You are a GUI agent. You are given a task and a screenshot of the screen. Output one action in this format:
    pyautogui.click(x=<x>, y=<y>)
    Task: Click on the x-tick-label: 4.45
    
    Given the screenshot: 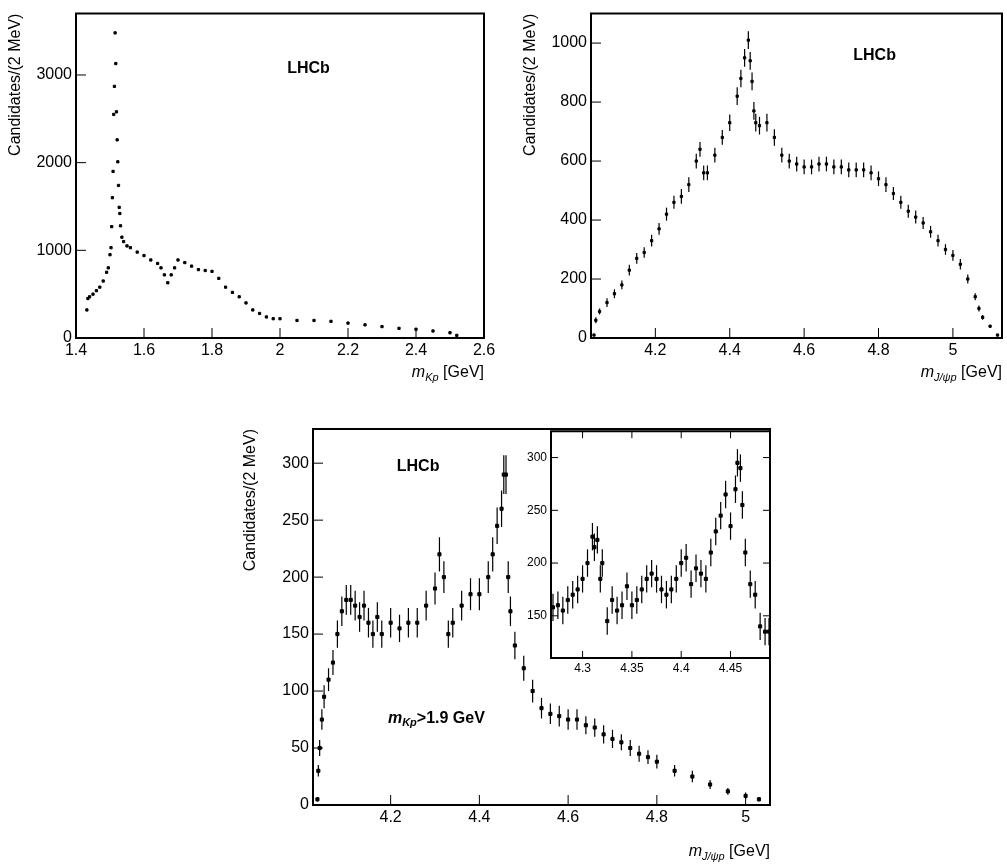 What is the action you would take?
    pyautogui.click(x=730, y=667)
    